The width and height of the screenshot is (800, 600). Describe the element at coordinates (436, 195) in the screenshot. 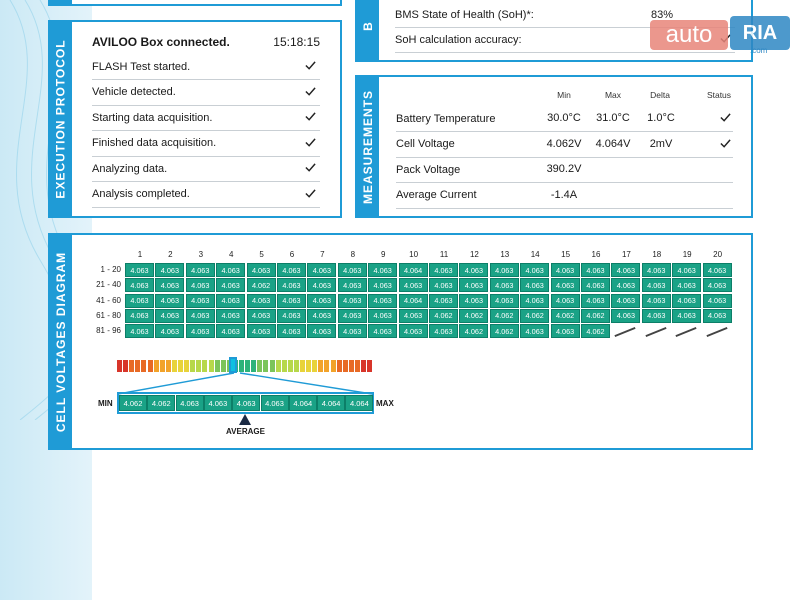

I see `measurement-name: Average Current` at that location.